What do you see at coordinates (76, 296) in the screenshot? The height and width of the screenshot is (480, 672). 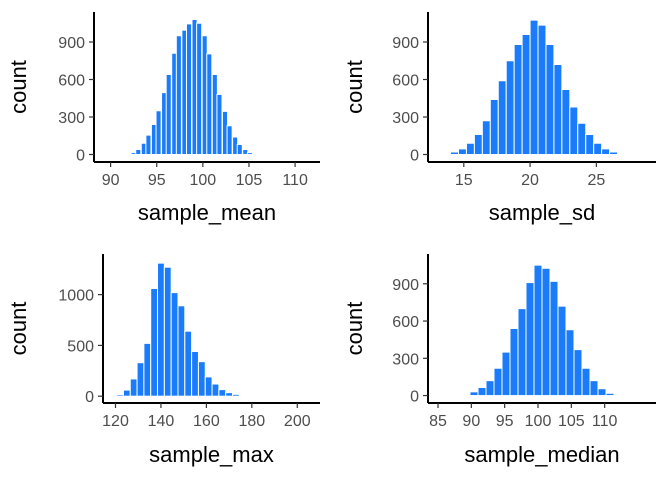 I see `y-tick-label: 1000` at bounding box center [76, 296].